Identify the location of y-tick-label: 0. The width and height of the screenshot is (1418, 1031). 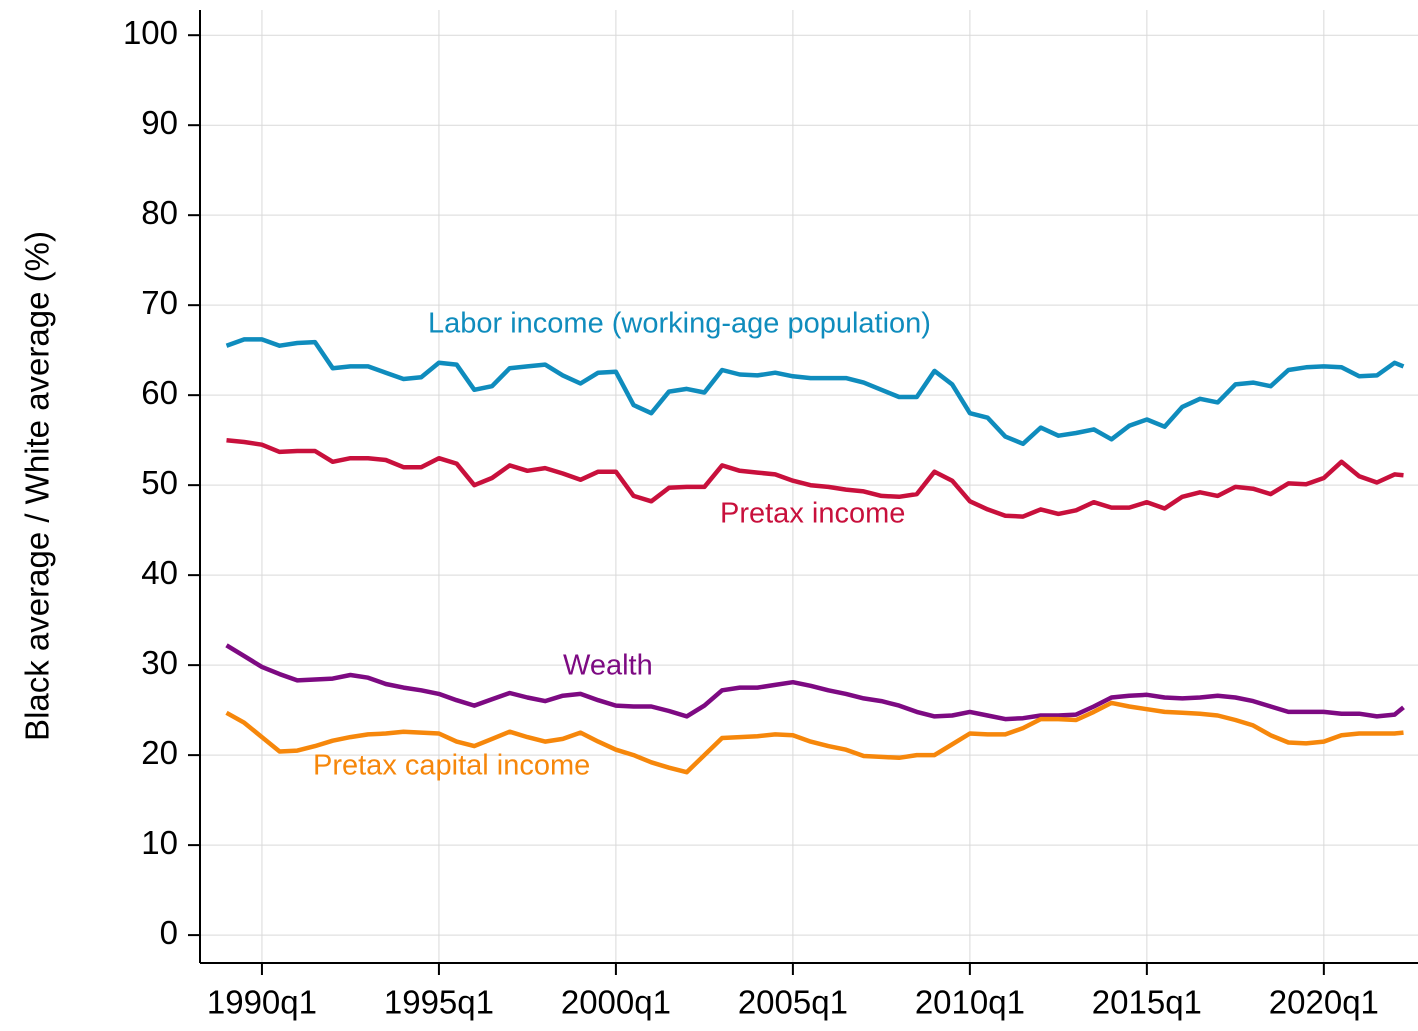
(169, 932).